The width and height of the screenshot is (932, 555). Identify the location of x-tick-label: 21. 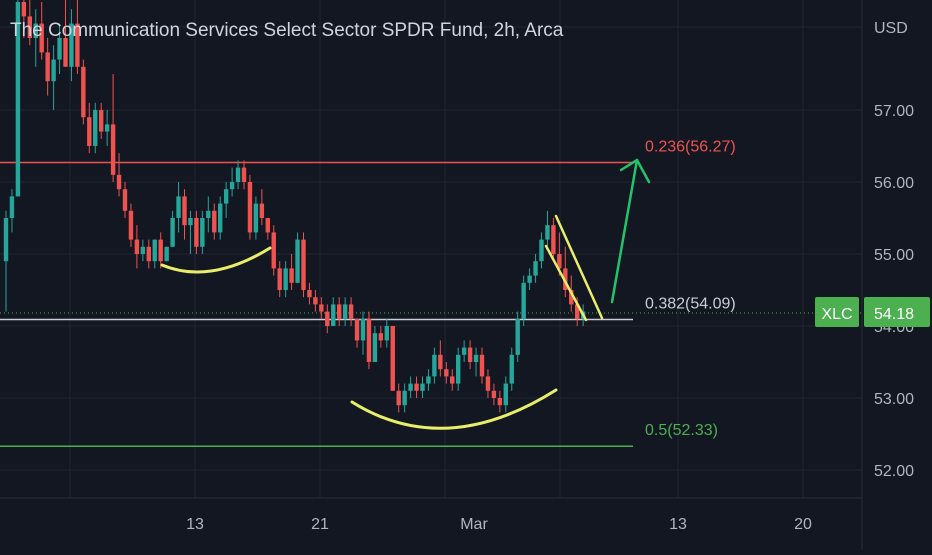
(320, 524).